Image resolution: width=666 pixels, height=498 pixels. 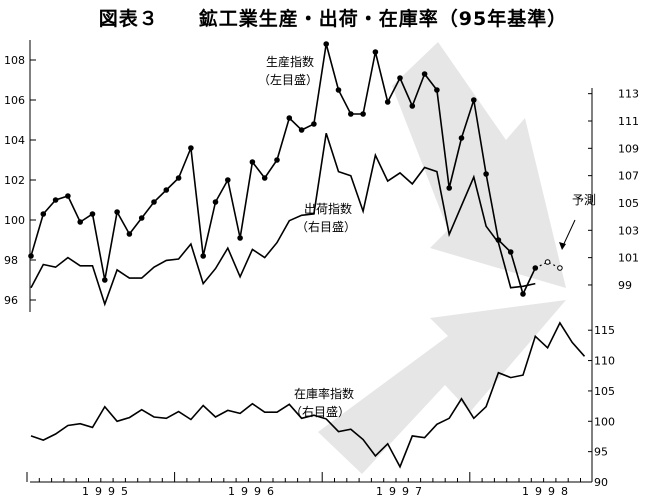 What do you see at coordinates (254, 491) in the screenshot?
I see `year-label-1996: 1996` at bounding box center [254, 491].